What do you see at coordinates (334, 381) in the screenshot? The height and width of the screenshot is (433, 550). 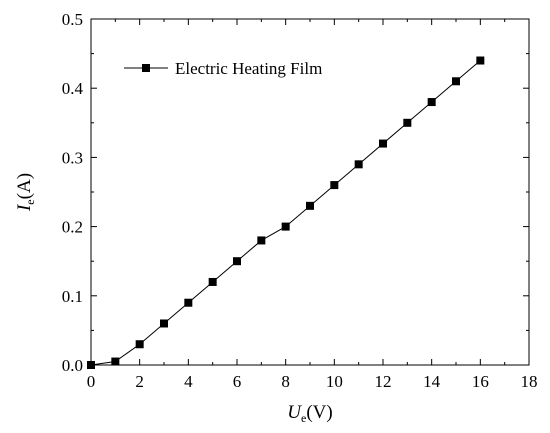 I see `x-tick-label: 10` at bounding box center [334, 381].